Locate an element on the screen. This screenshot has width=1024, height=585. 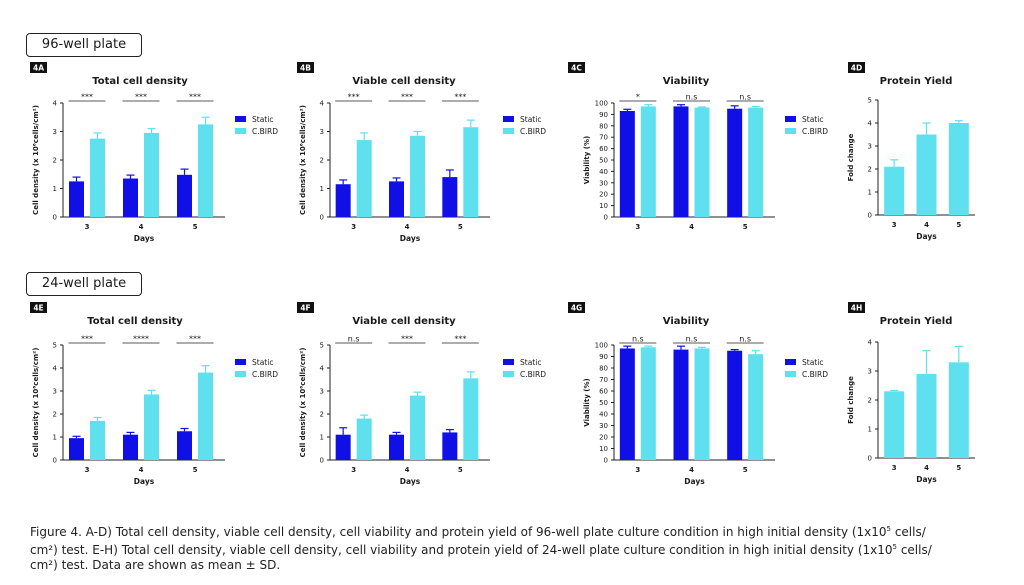
y-tick-label: 40 is located at coordinates (603, 172).